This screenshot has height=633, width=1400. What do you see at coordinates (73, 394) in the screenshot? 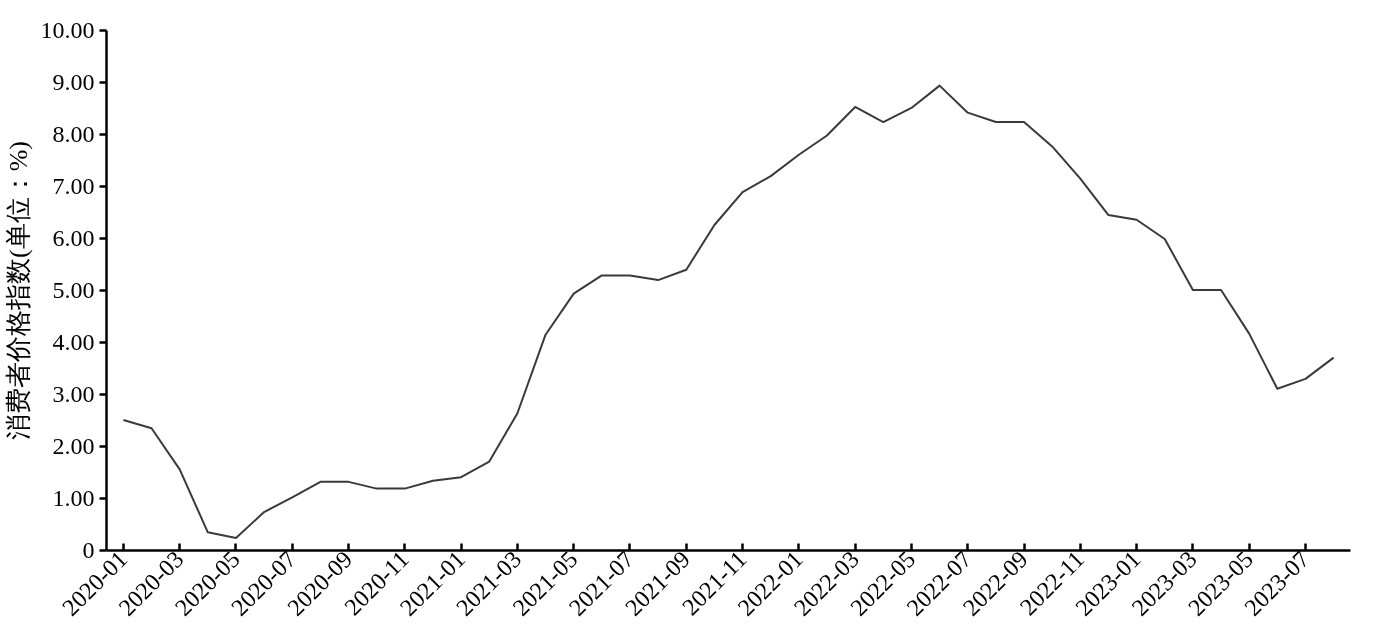
I see `y-tick-label: 3.00` at bounding box center [73, 394].